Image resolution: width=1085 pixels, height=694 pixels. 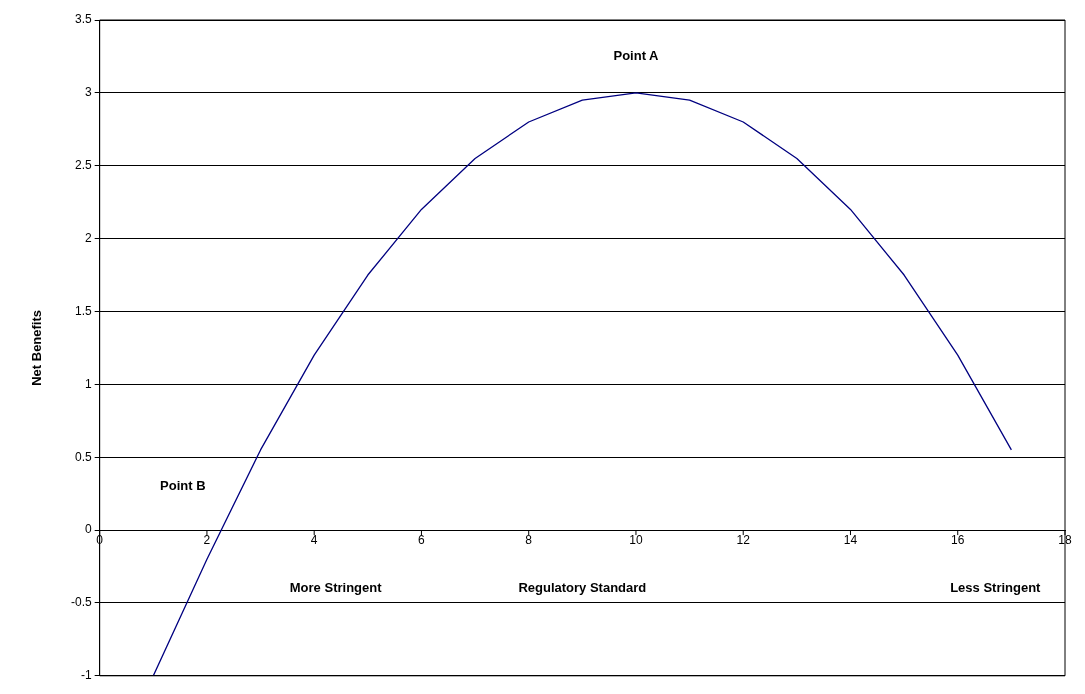 I want to click on annotation: Less Stringent, so click(x=996, y=587).